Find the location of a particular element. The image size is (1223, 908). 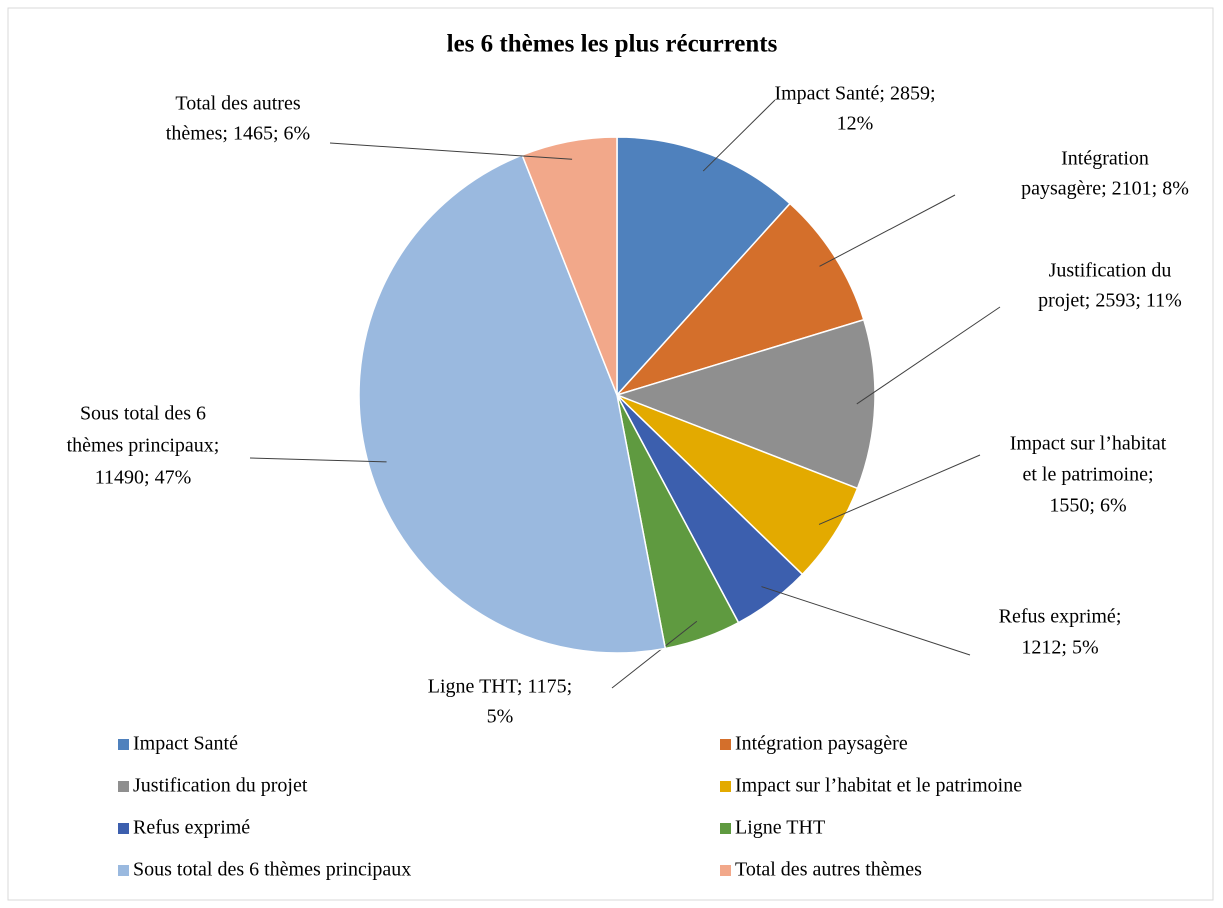

data-label: 1212; 5% is located at coordinates (1059, 648).